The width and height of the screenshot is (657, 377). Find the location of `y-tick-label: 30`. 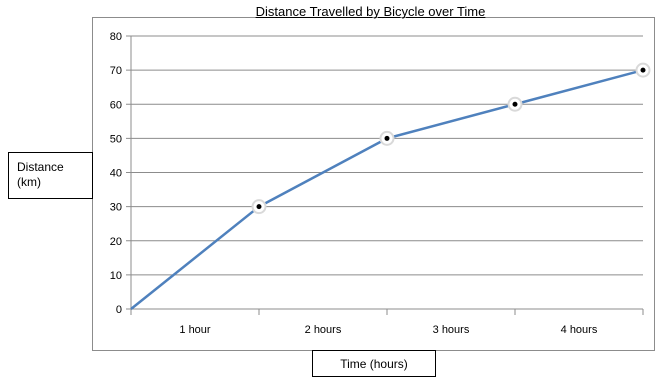

y-tick-label: 30 is located at coordinates (116, 208).